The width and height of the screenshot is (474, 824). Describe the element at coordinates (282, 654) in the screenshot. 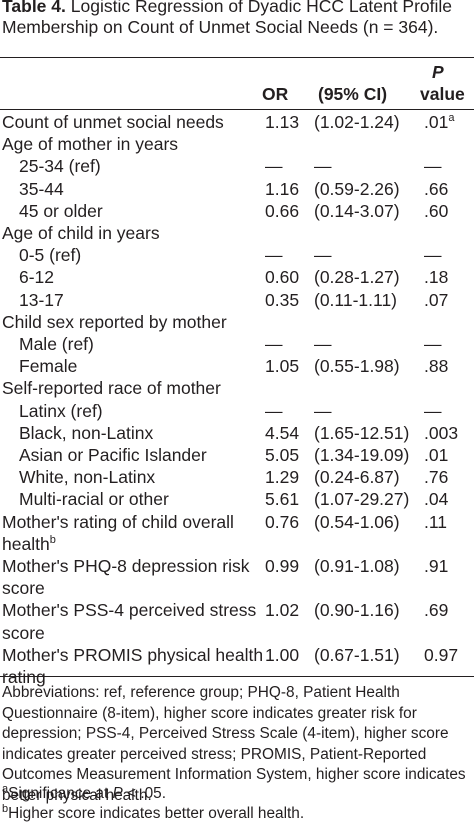

I see `cell-or: 1.00` at that location.